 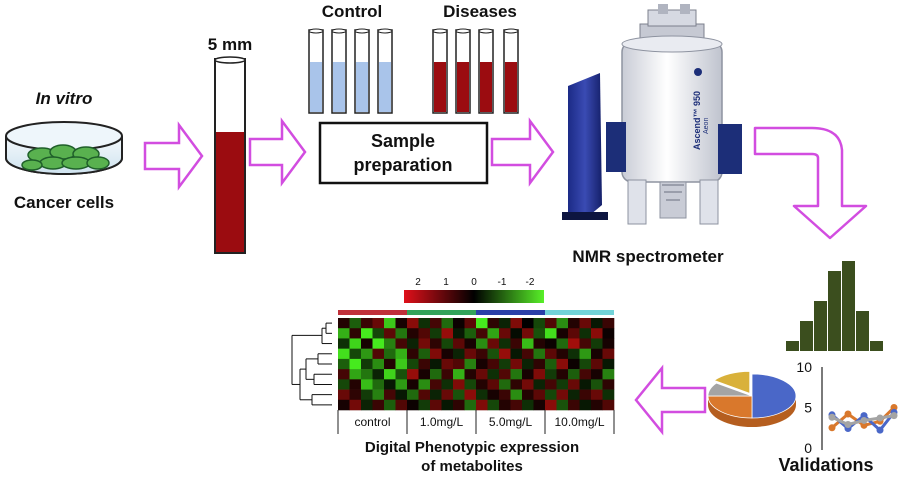 What do you see at coordinates (476, 422) in the screenshot?
I see `heatmap-group-labels: control 1.0mg/L 5.0mg/L 10.0mg/L` at bounding box center [476, 422].